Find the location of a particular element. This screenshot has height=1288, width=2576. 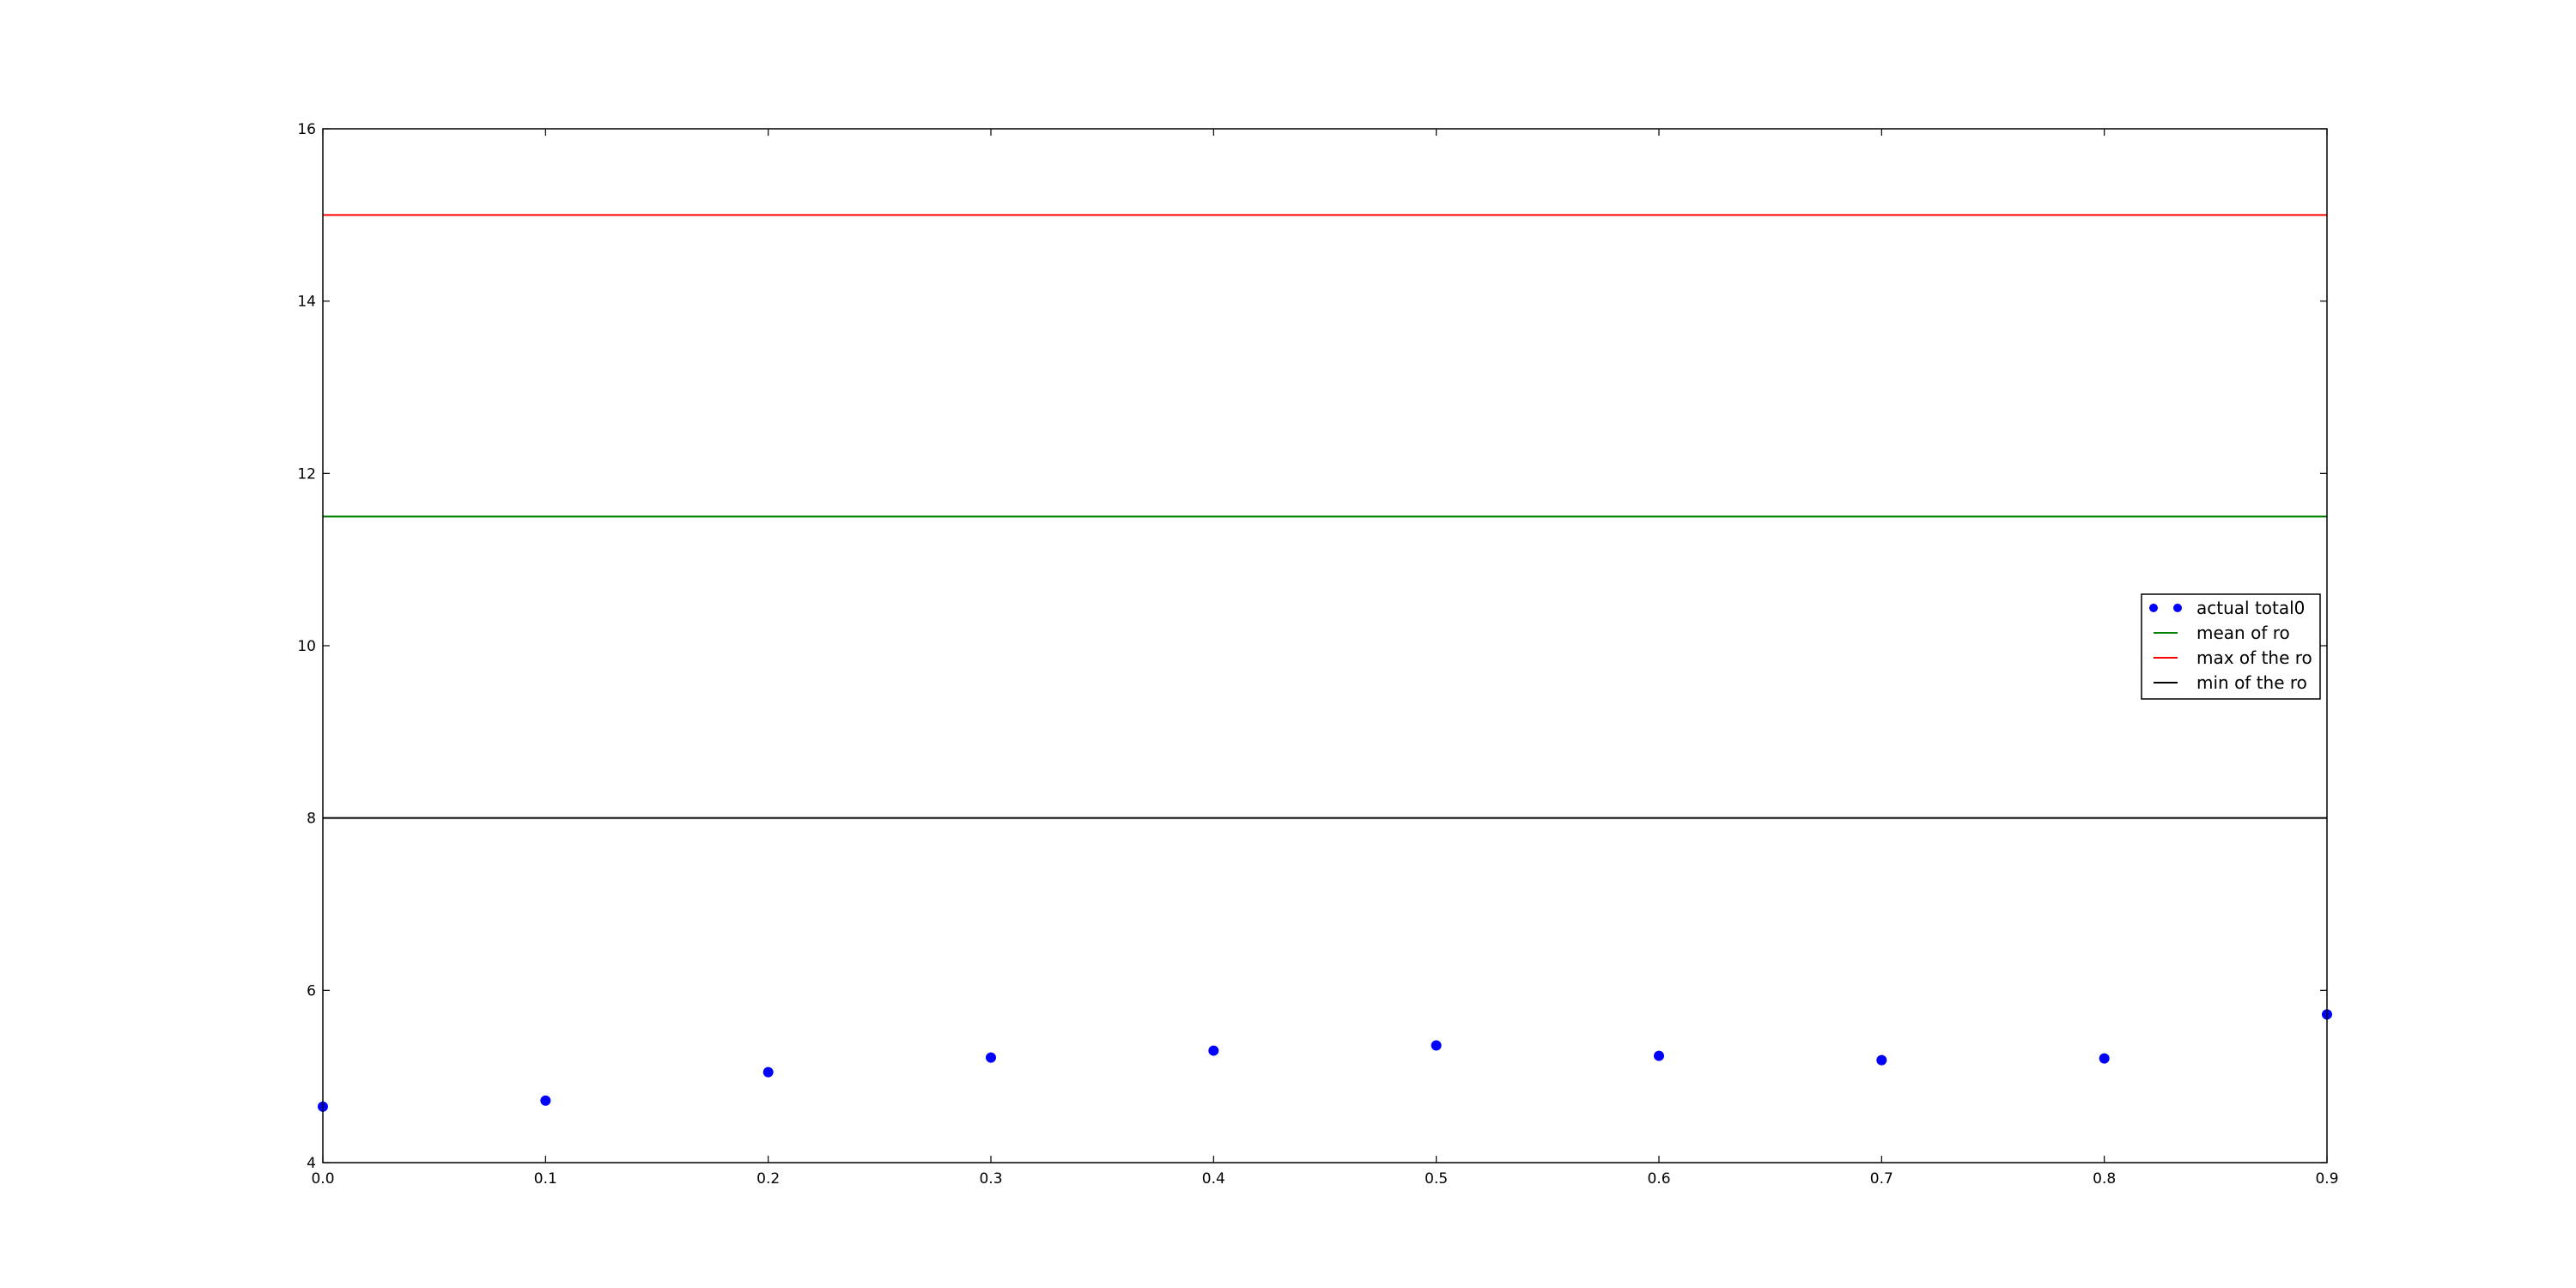

x-tick-label: 0.1 is located at coordinates (545, 1179).